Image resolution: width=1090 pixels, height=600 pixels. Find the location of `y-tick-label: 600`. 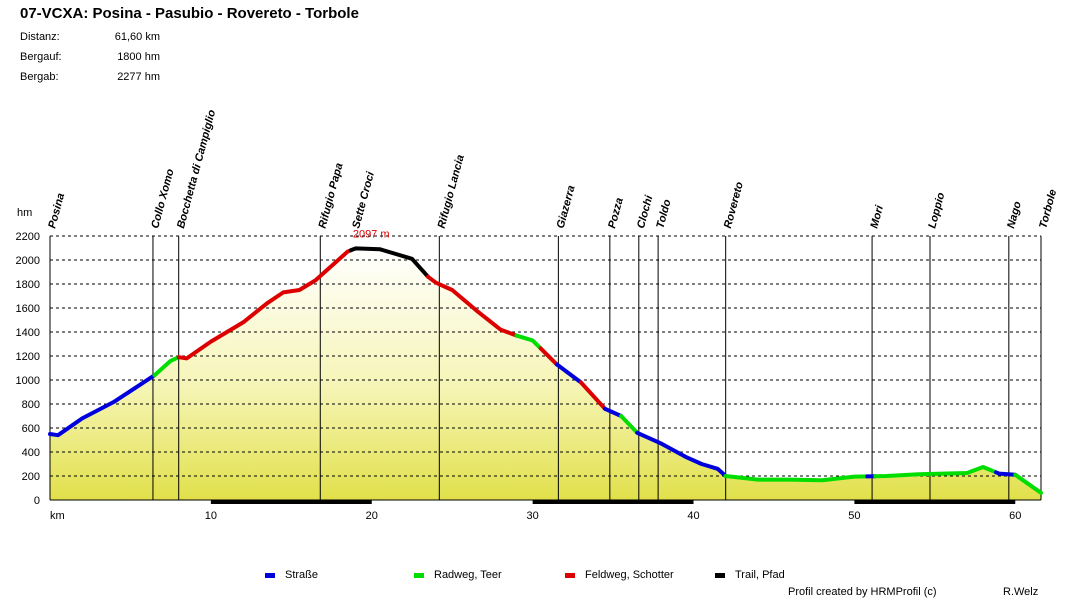

y-tick-label: 600 is located at coordinates (31, 429).